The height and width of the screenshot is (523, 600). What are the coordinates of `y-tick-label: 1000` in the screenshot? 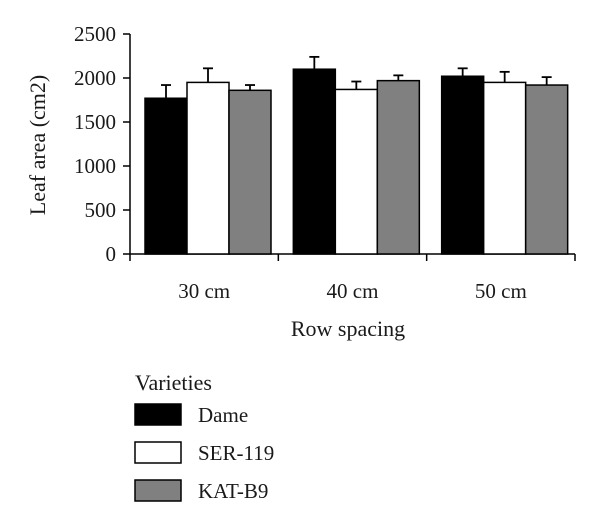 It's located at (95, 166).